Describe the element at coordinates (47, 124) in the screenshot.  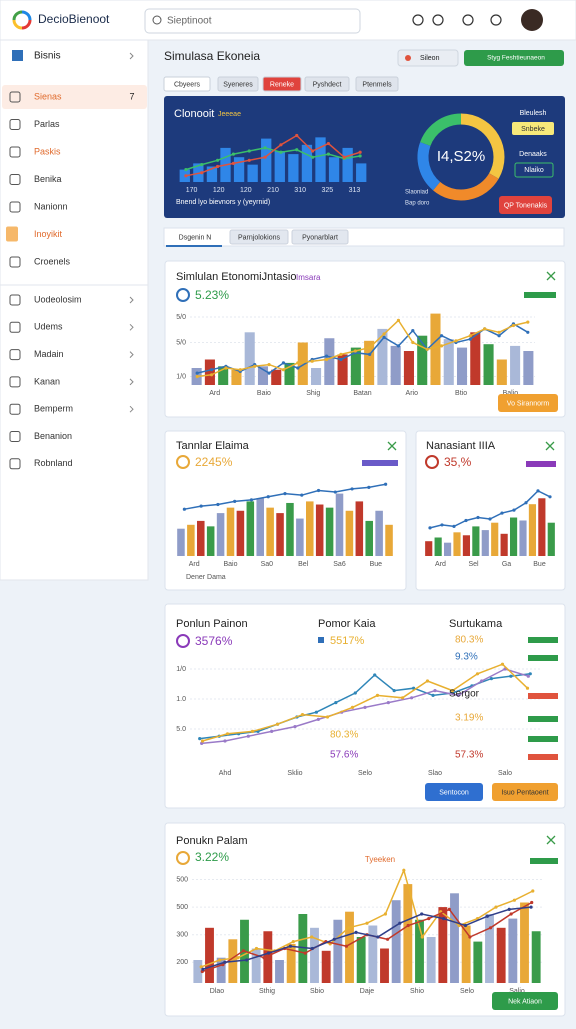
I see `menu-item: Parlas` at that location.